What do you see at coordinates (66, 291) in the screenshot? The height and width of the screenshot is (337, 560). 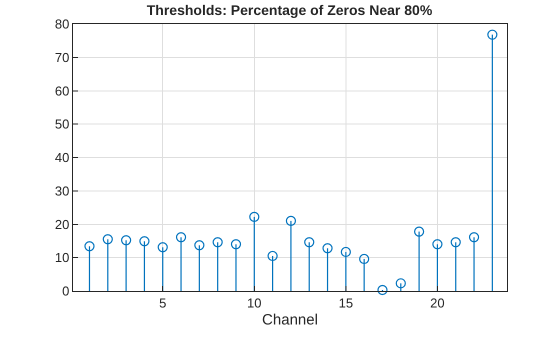 I see `y-tick-label: 0` at bounding box center [66, 291].